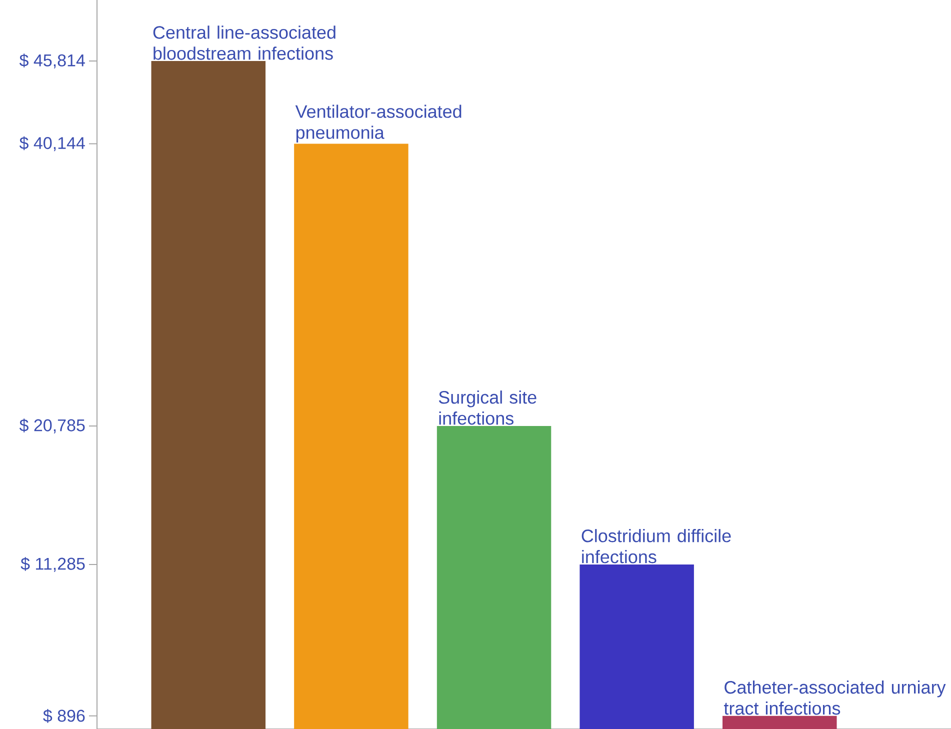 The image size is (951, 729). Describe the element at coordinates (656, 546) in the screenshot. I see `x-tick-label: Clostridium difficile infections` at that location.